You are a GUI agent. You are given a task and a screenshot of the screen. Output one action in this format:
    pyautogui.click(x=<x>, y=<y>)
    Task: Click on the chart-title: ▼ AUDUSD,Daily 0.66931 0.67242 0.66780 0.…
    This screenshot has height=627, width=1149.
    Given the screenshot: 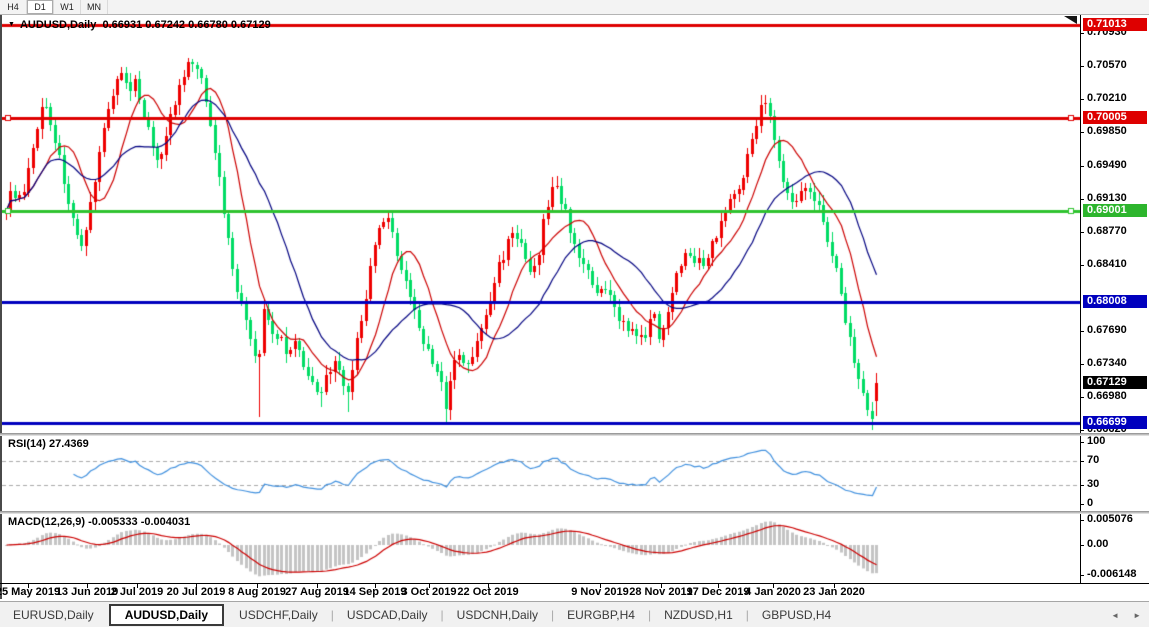 What is the action you would take?
    pyautogui.click(x=139, y=25)
    